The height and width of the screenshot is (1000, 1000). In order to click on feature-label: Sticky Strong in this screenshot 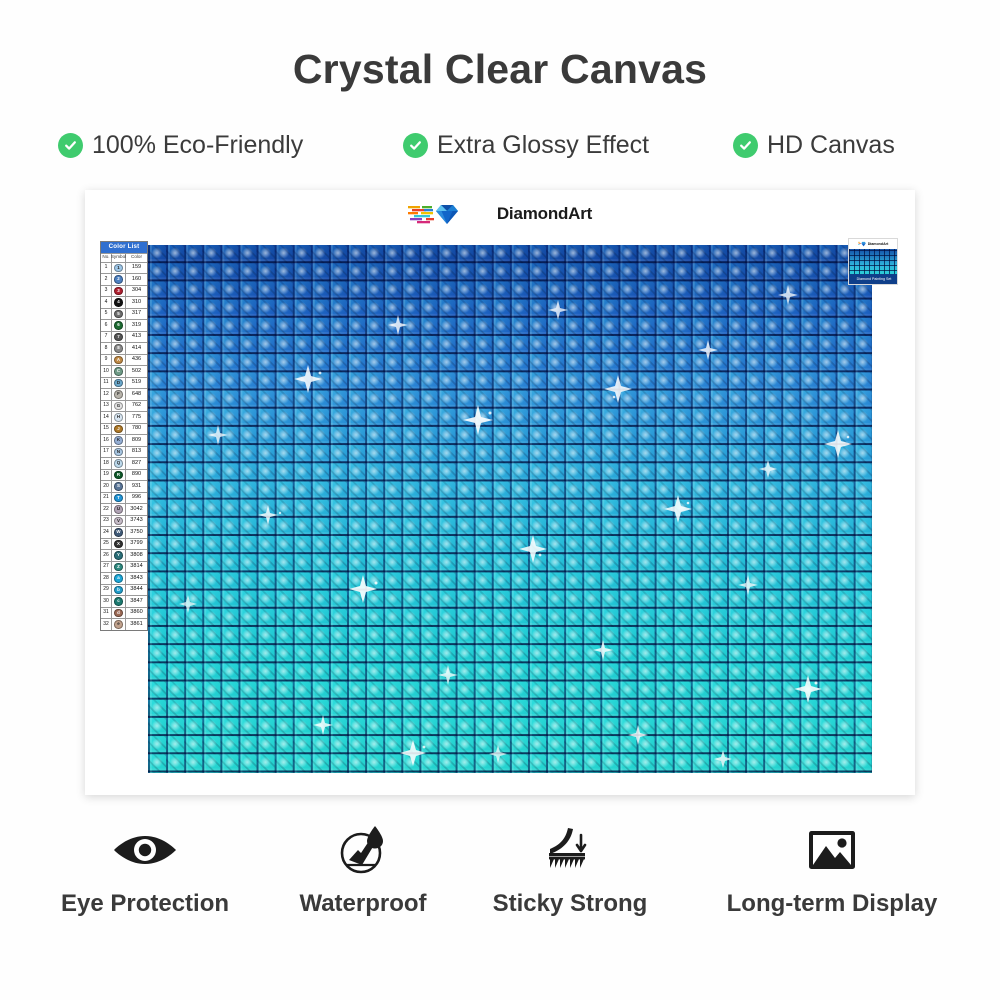, I will do `click(570, 903)`.